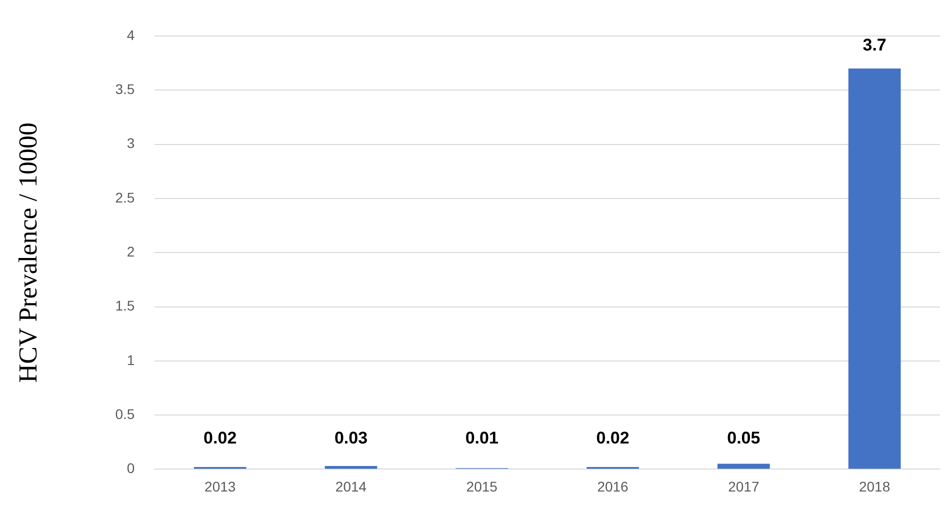 The image size is (944, 508). What do you see at coordinates (351, 438) in the screenshot?
I see `data-label: 0.03` at bounding box center [351, 438].